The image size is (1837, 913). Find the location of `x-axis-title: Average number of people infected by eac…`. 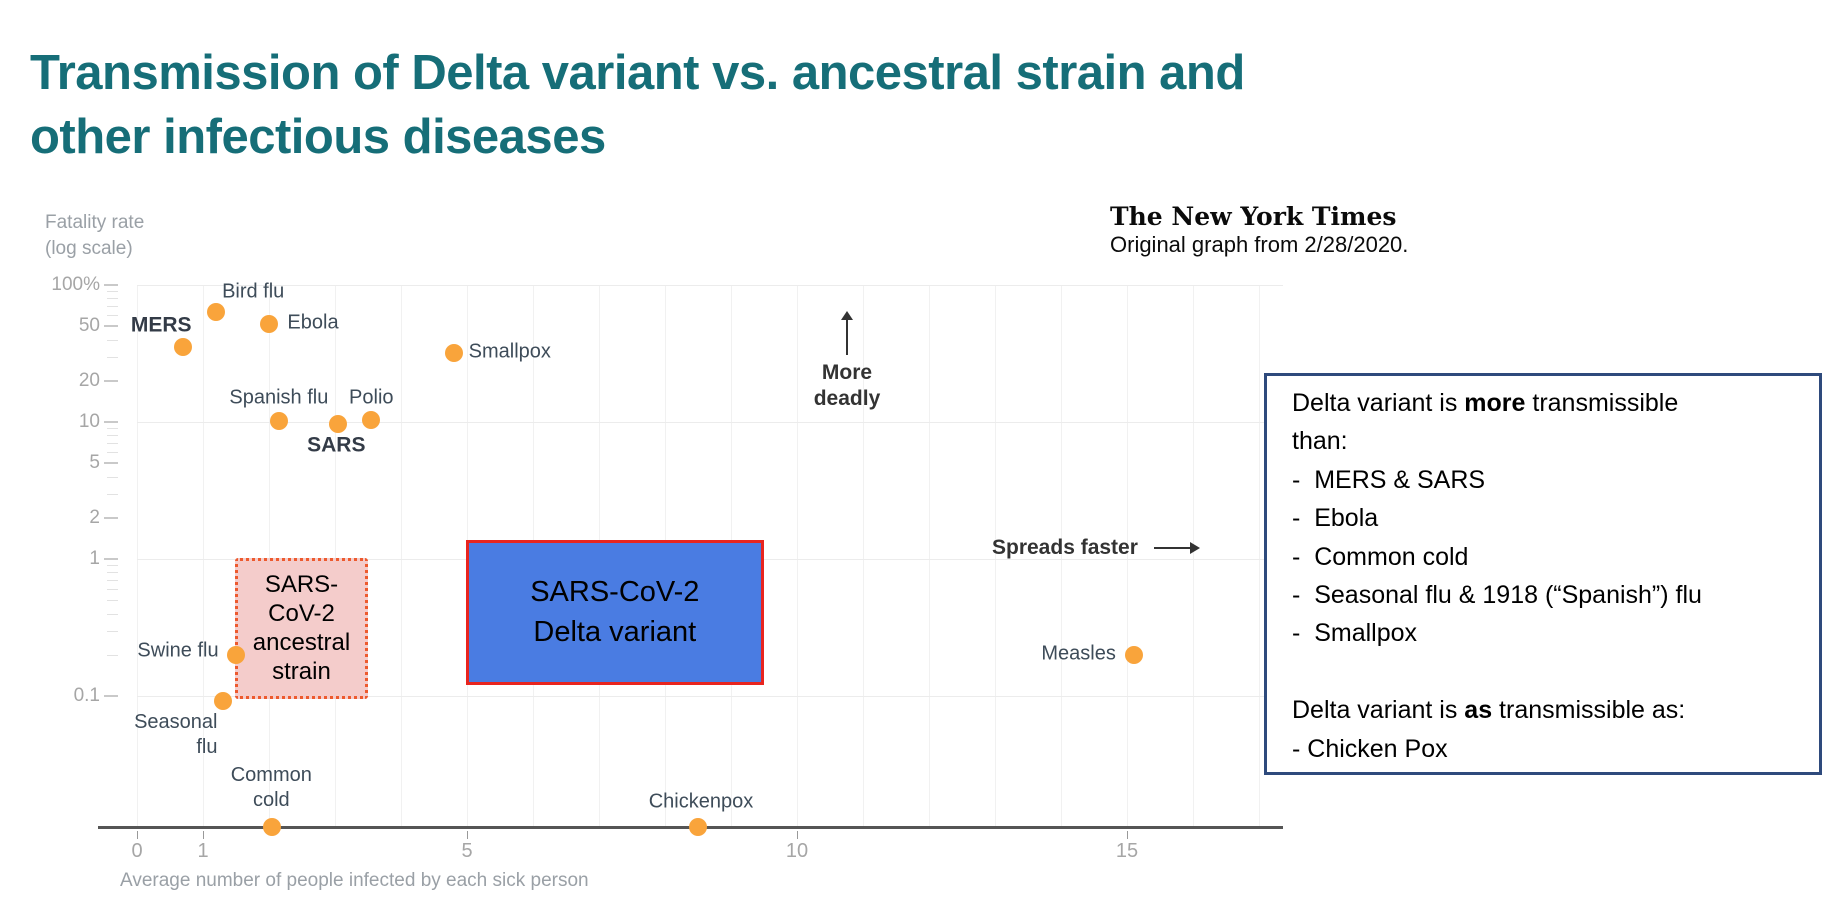

x-axis-title: Average number of people infected by eac… is located at coordinates (354, 880).